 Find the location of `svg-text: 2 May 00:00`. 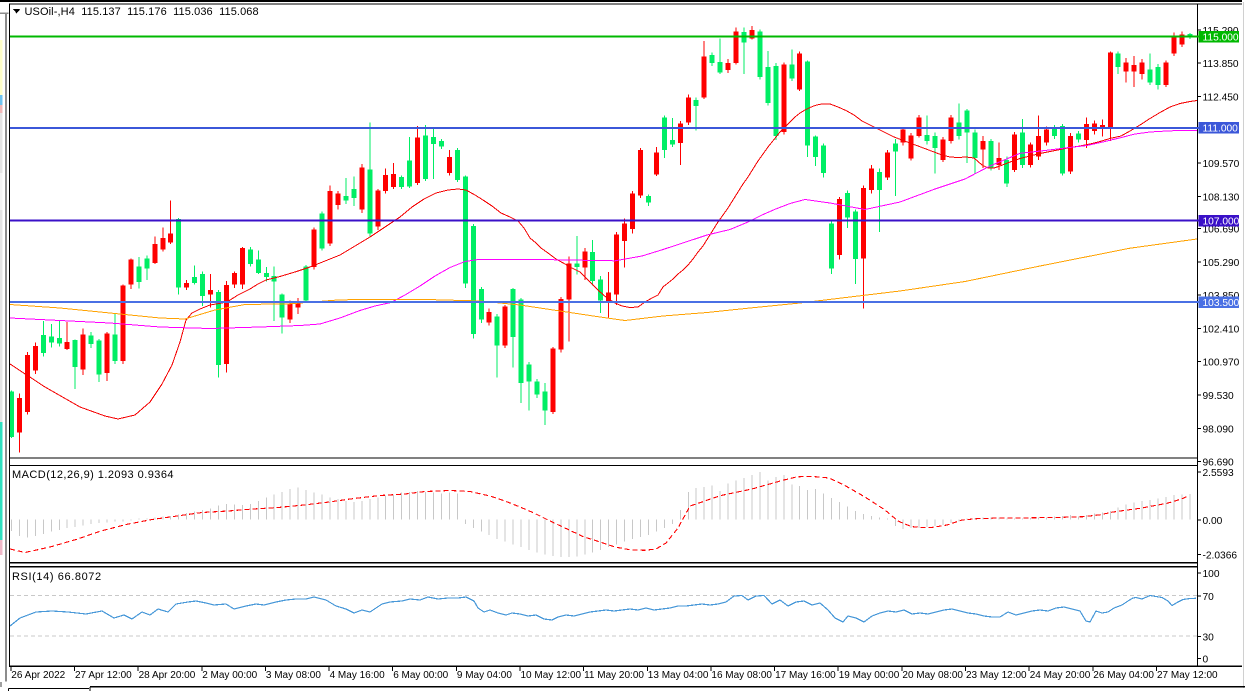

svg-text: 2 May 00:00 is located at coordinates (229, 675).